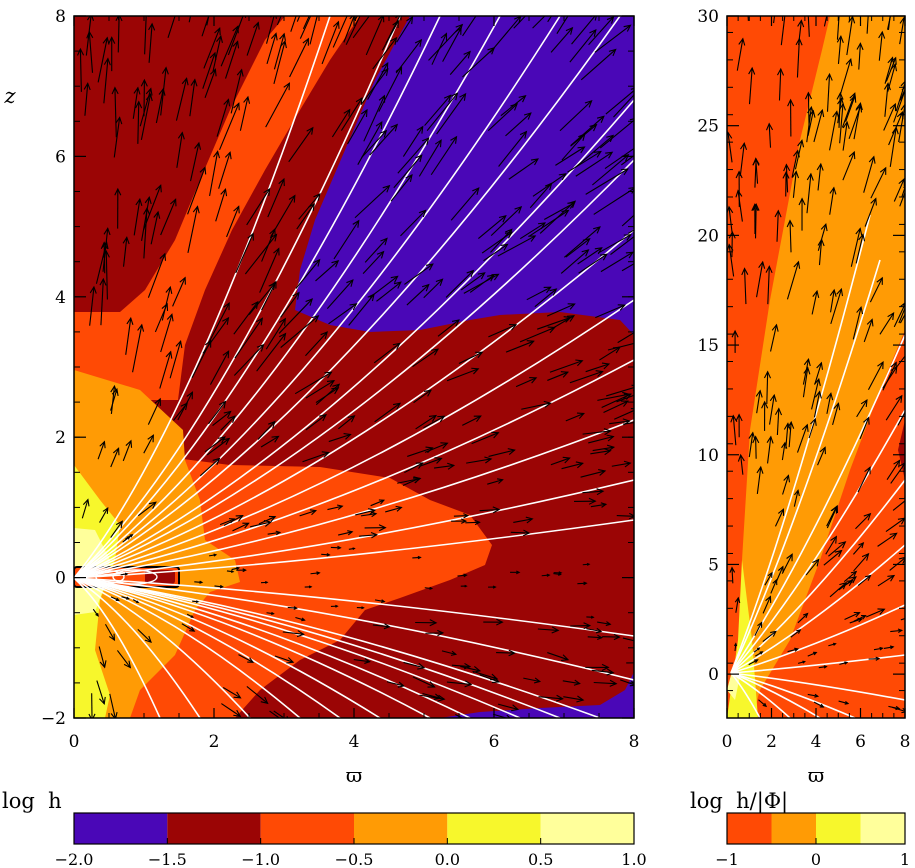  Describe the element at coordinates (775, 695) in the screenshot. I see `right-streamline` at that location.